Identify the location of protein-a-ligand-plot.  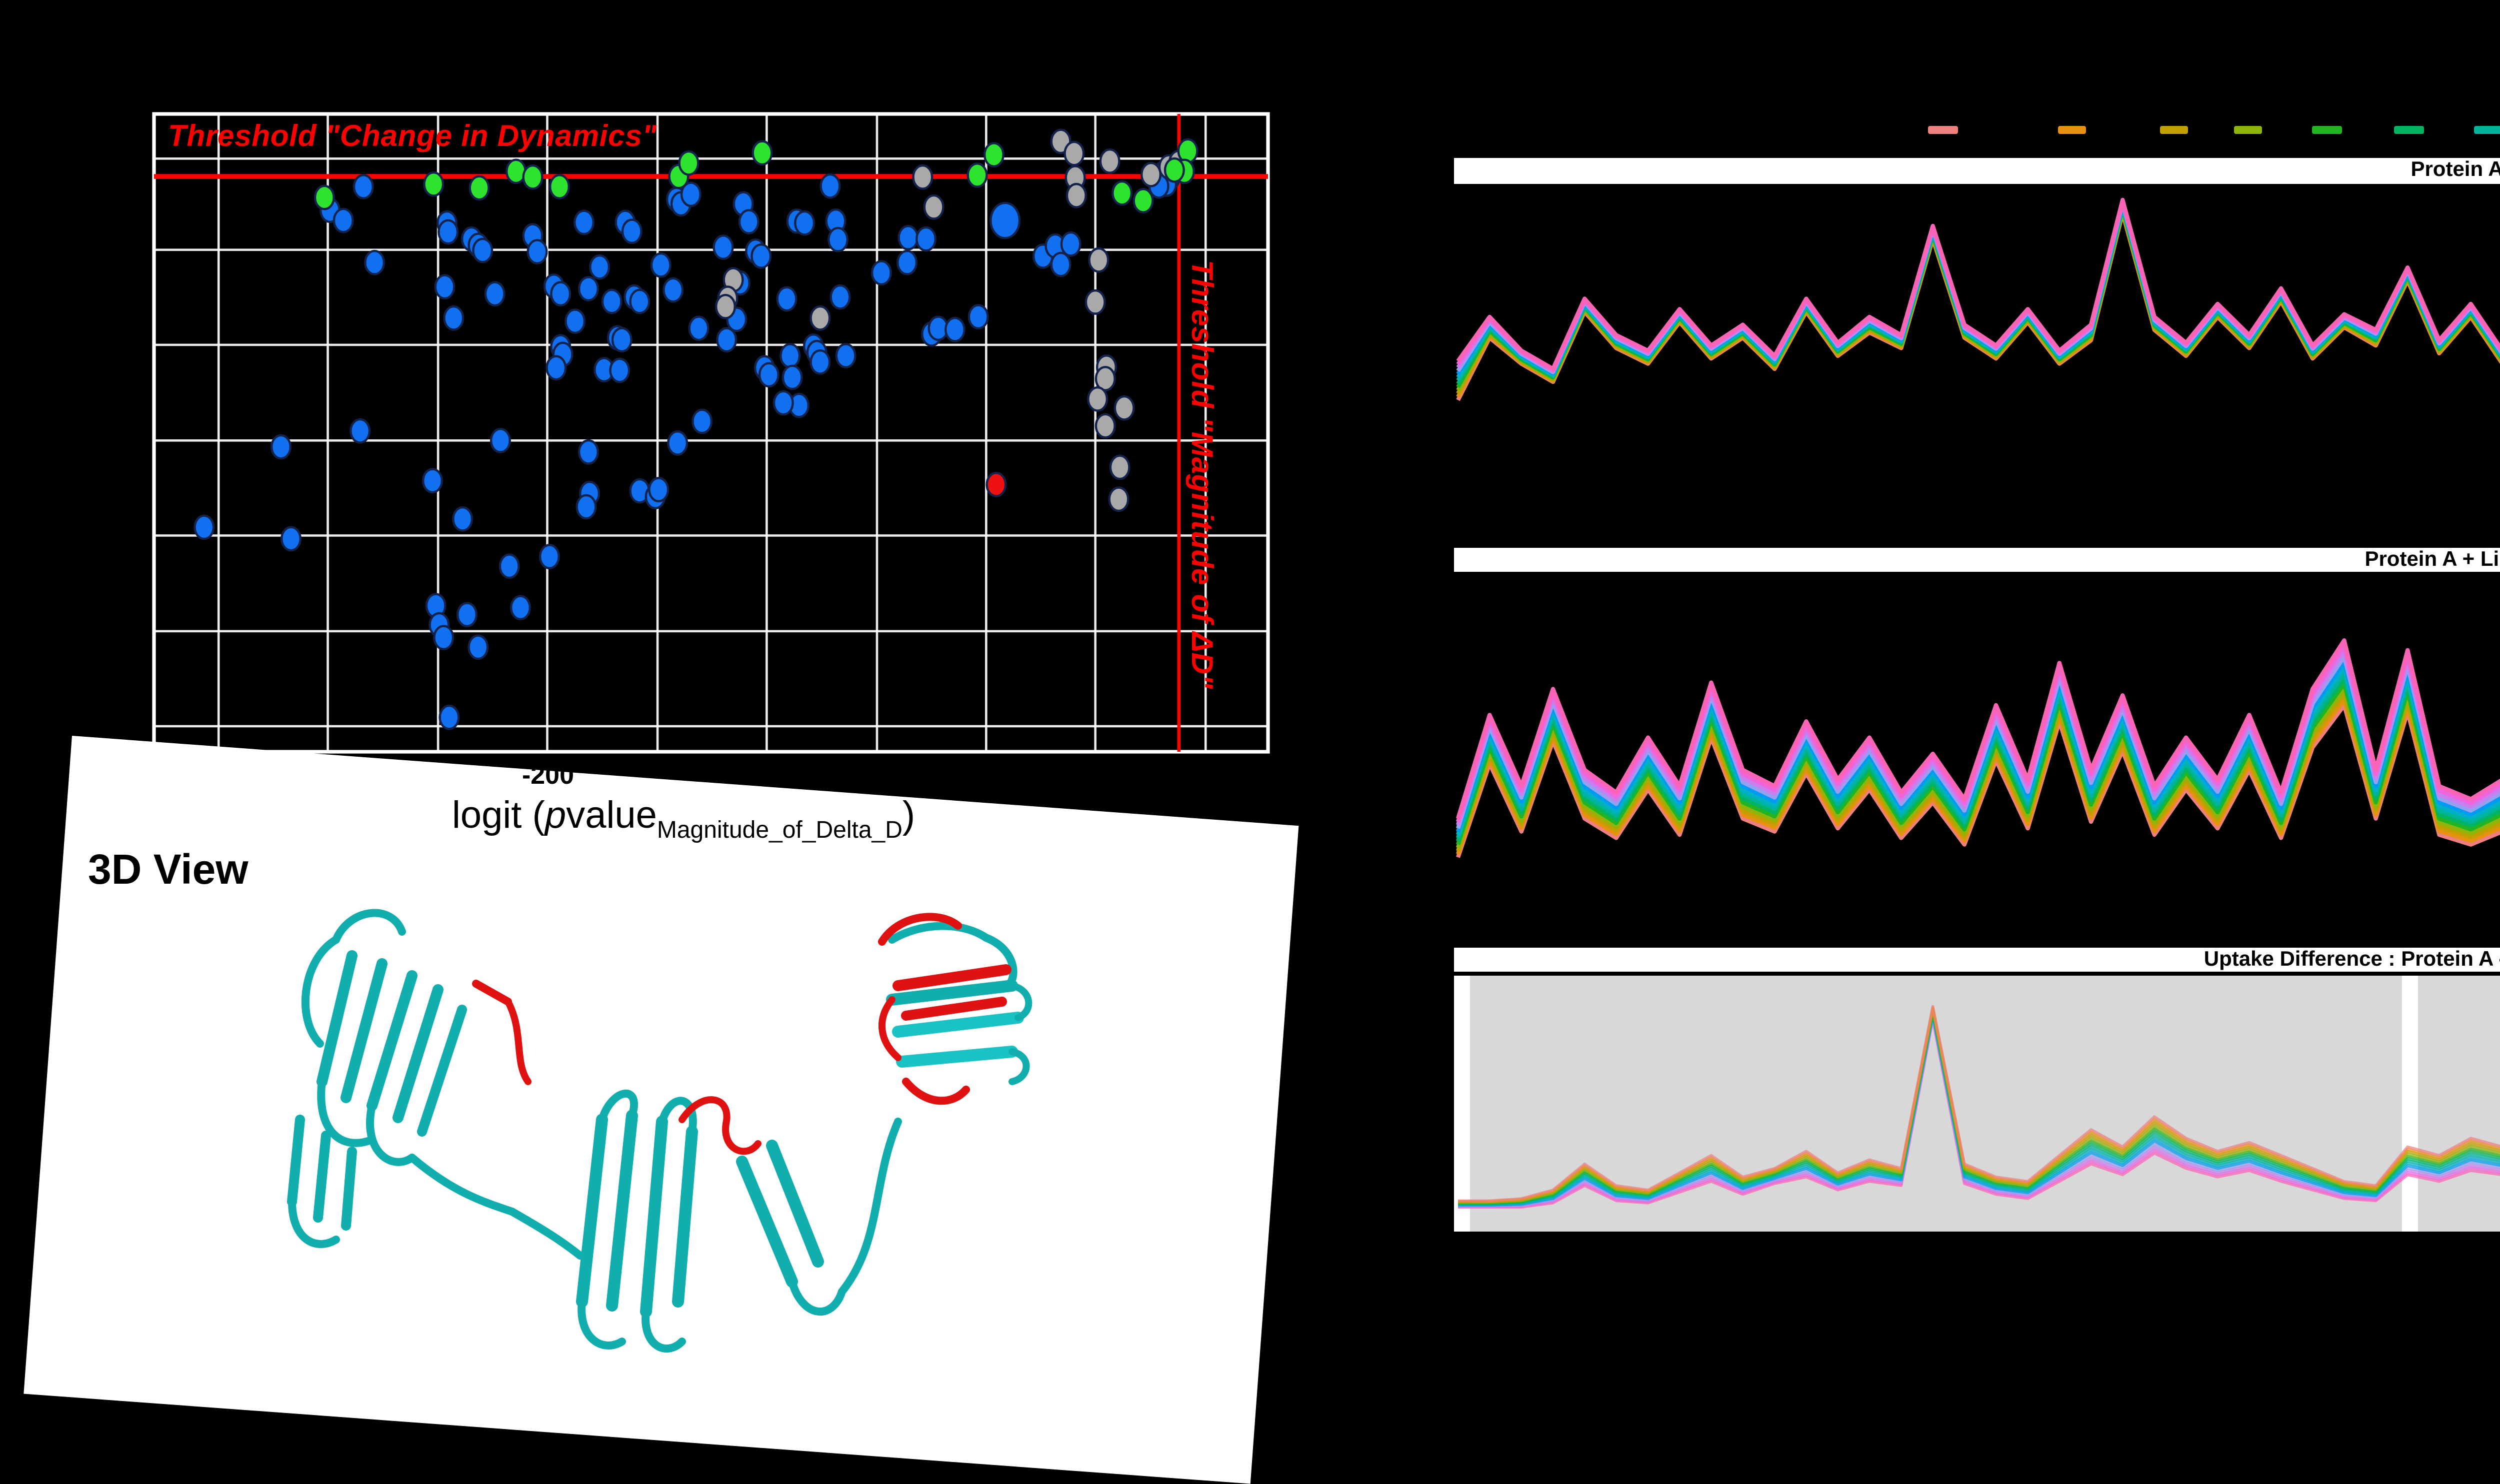
(1978, 728).